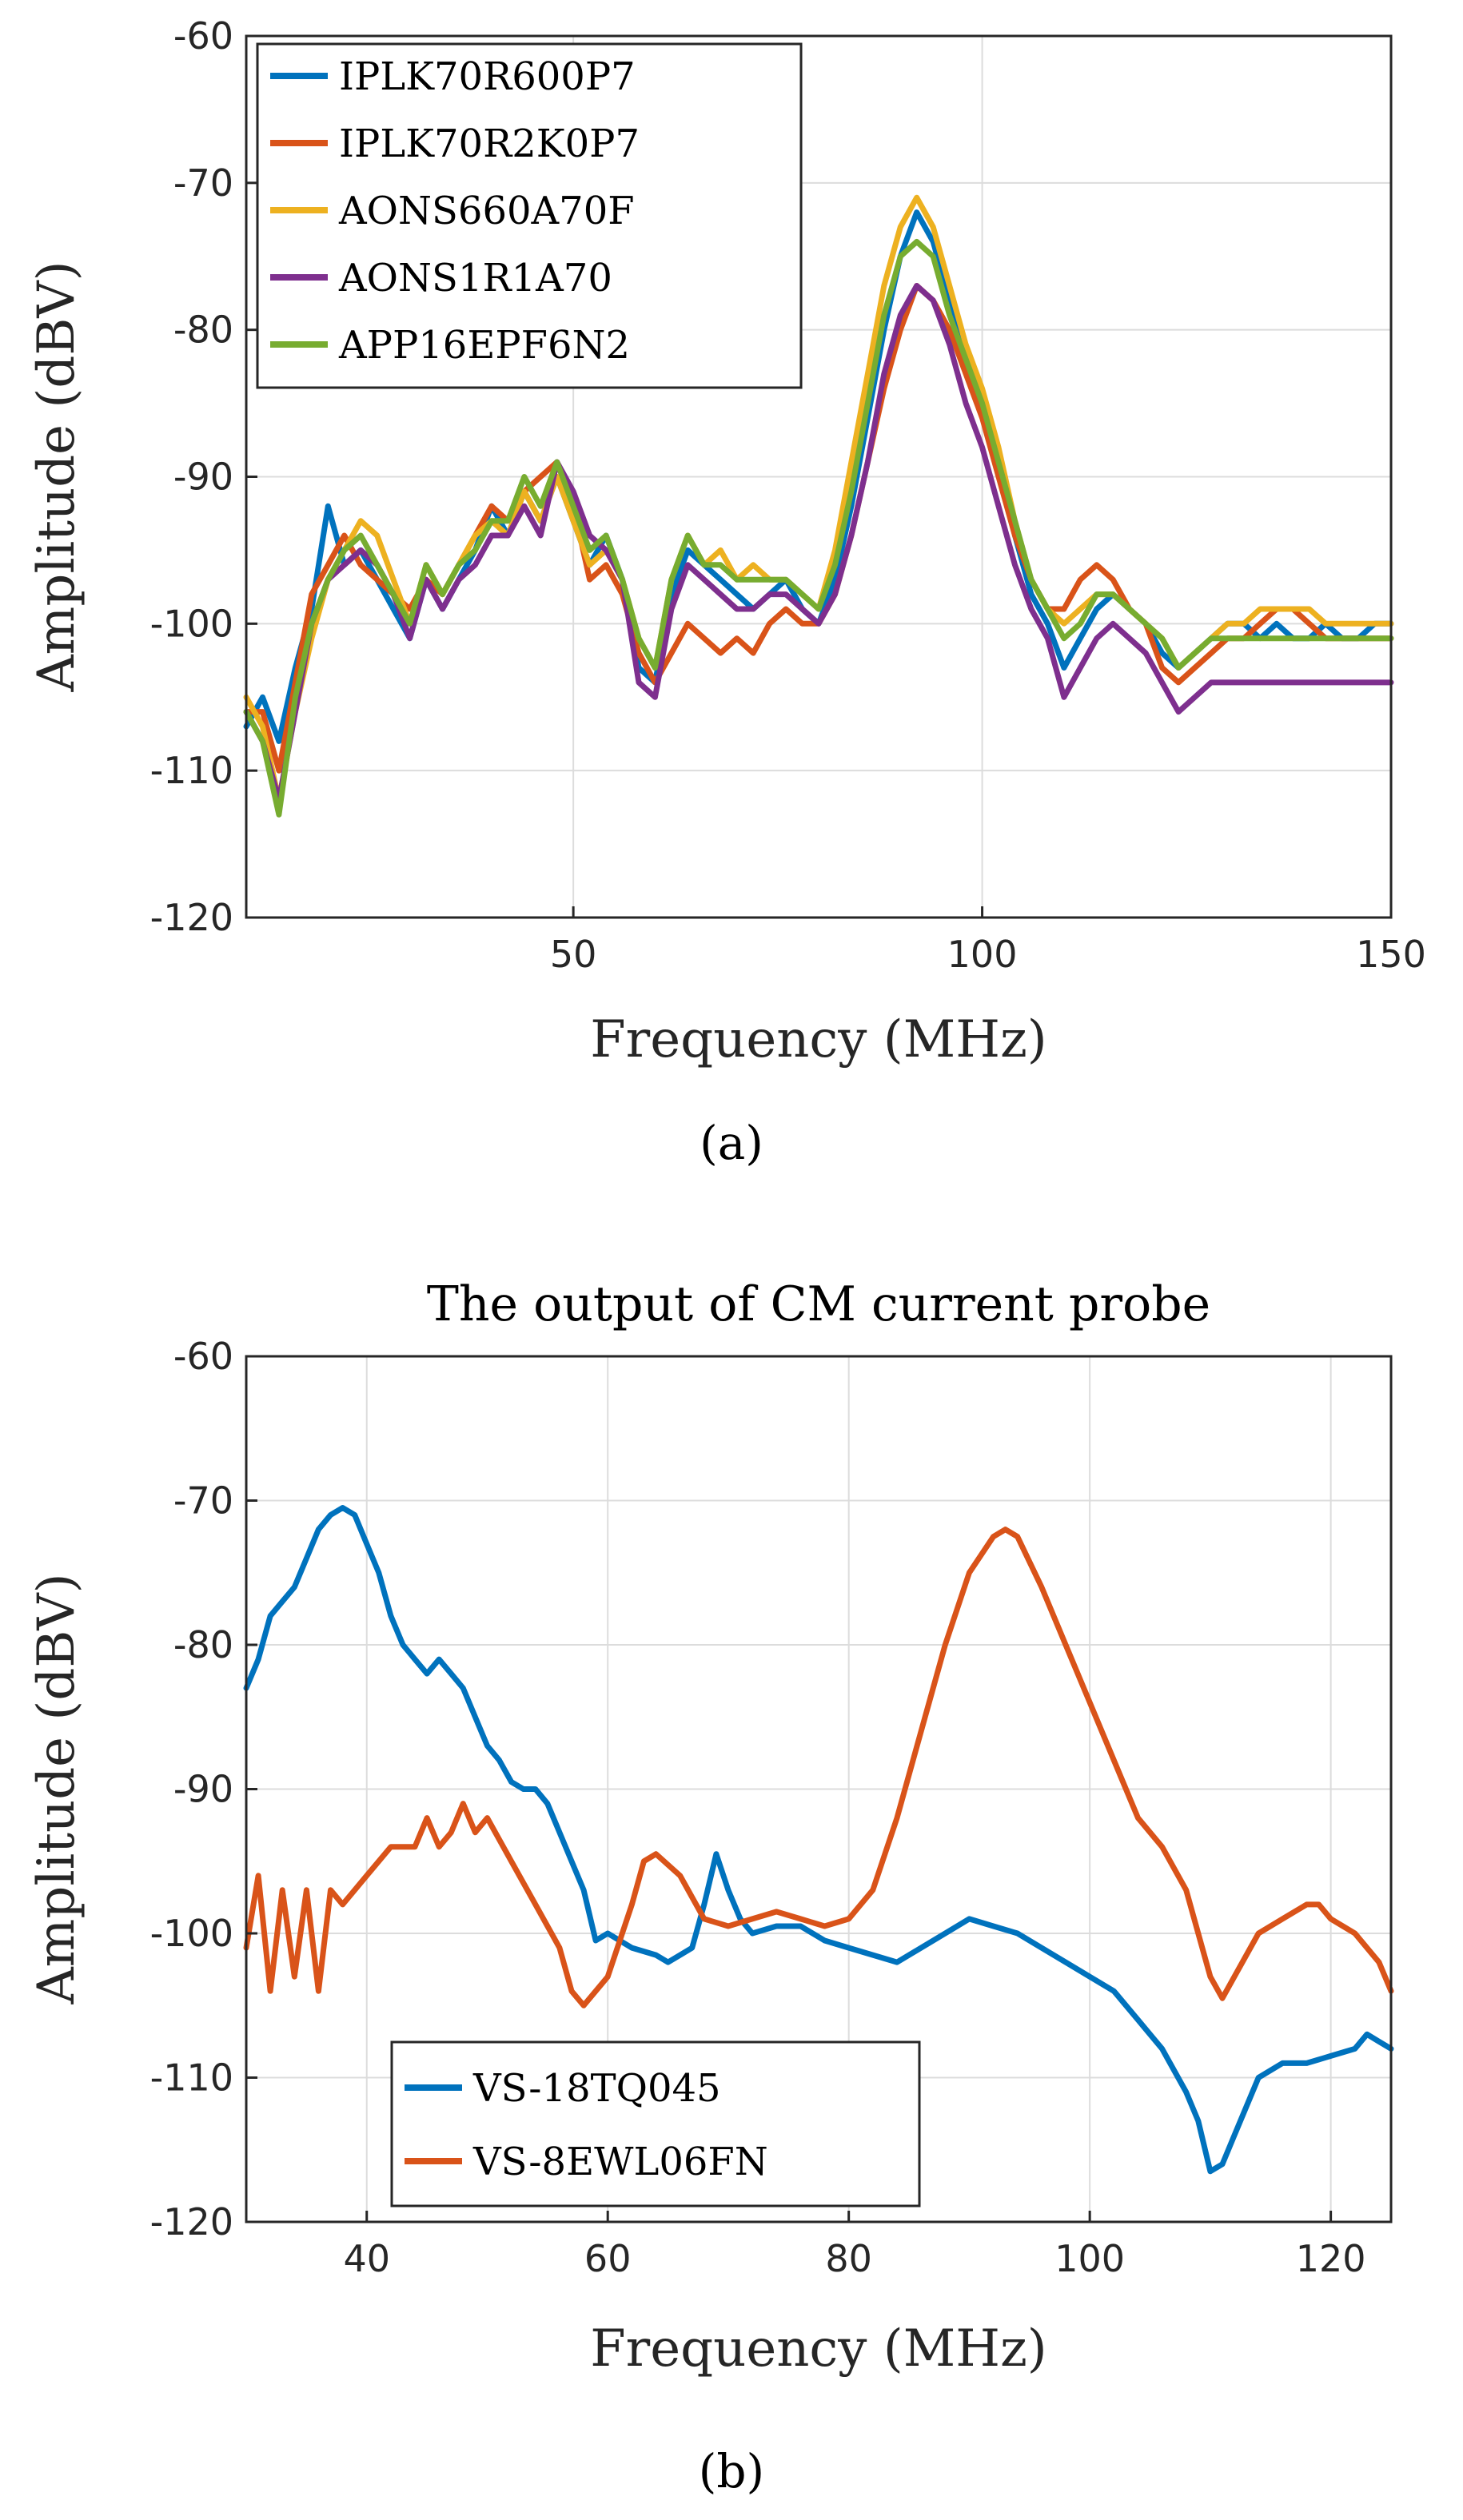 The height and width of the screenshot is (2520, 1463). Describe the element at coordinates (487, 76) in the screenshot. I see `legend-label: IPLK70R600P7` at that location.